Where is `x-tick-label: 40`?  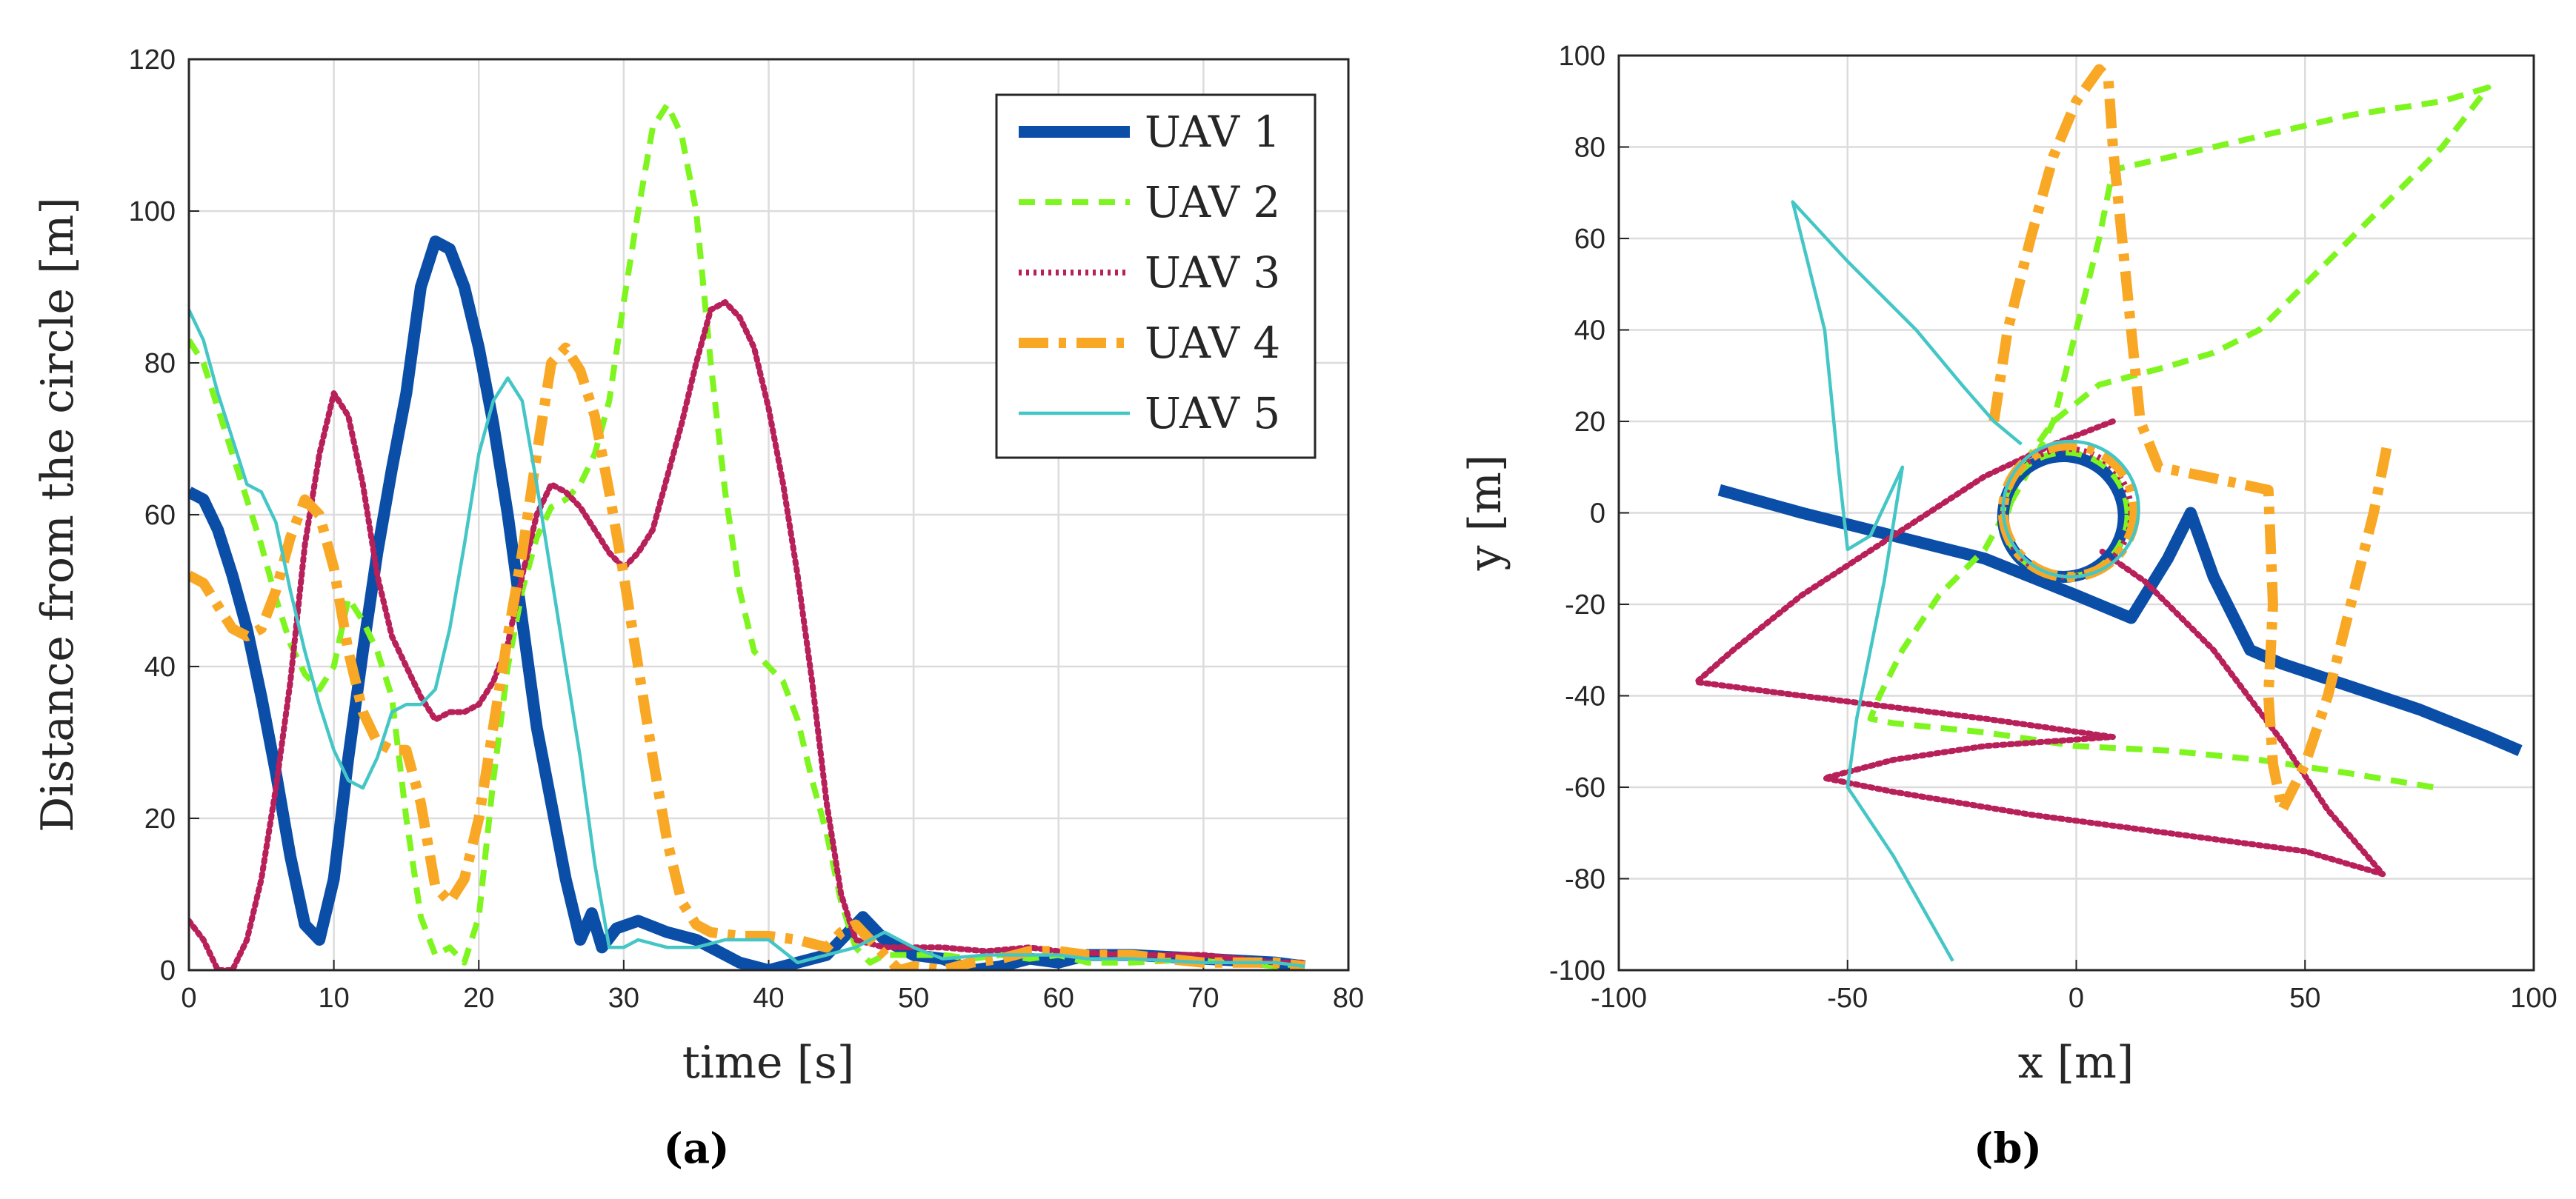 x-tick-label: 40 is located at coordinates (768, 998).